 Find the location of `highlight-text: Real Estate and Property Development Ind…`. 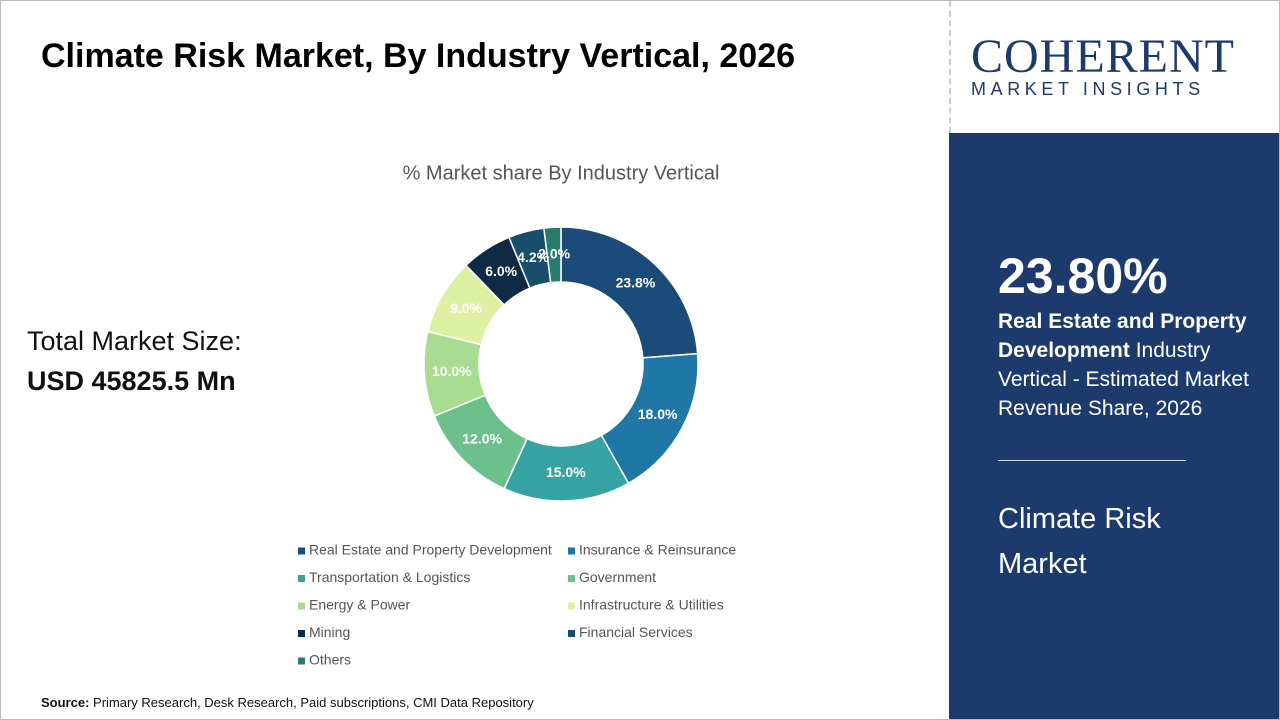

highlight-text: Real Estate and Property Development Ind… is located at coordinates (1128, 365).